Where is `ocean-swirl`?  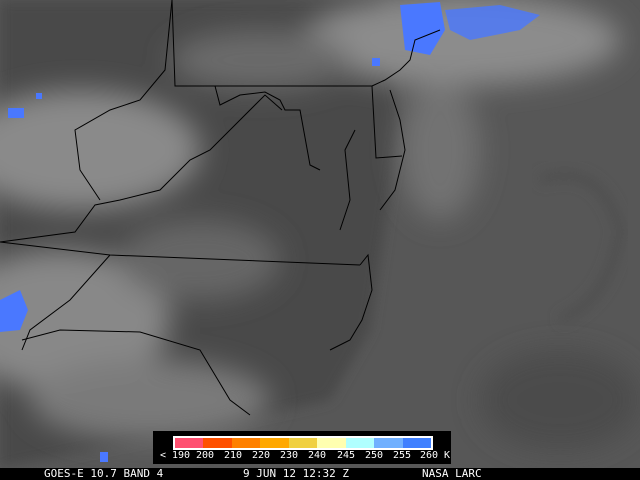 ocean-swirl is located at coordinates (582, 247).